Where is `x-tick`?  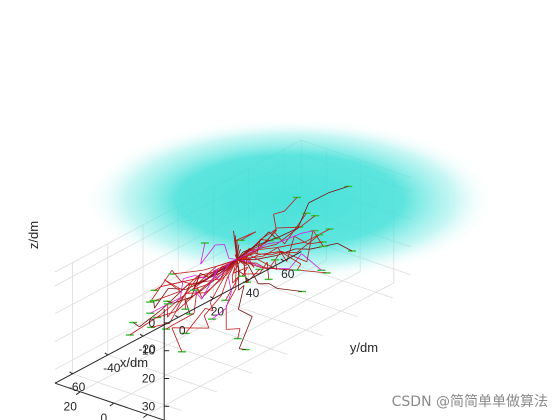
x-tick is located at coordinates (145, 416).